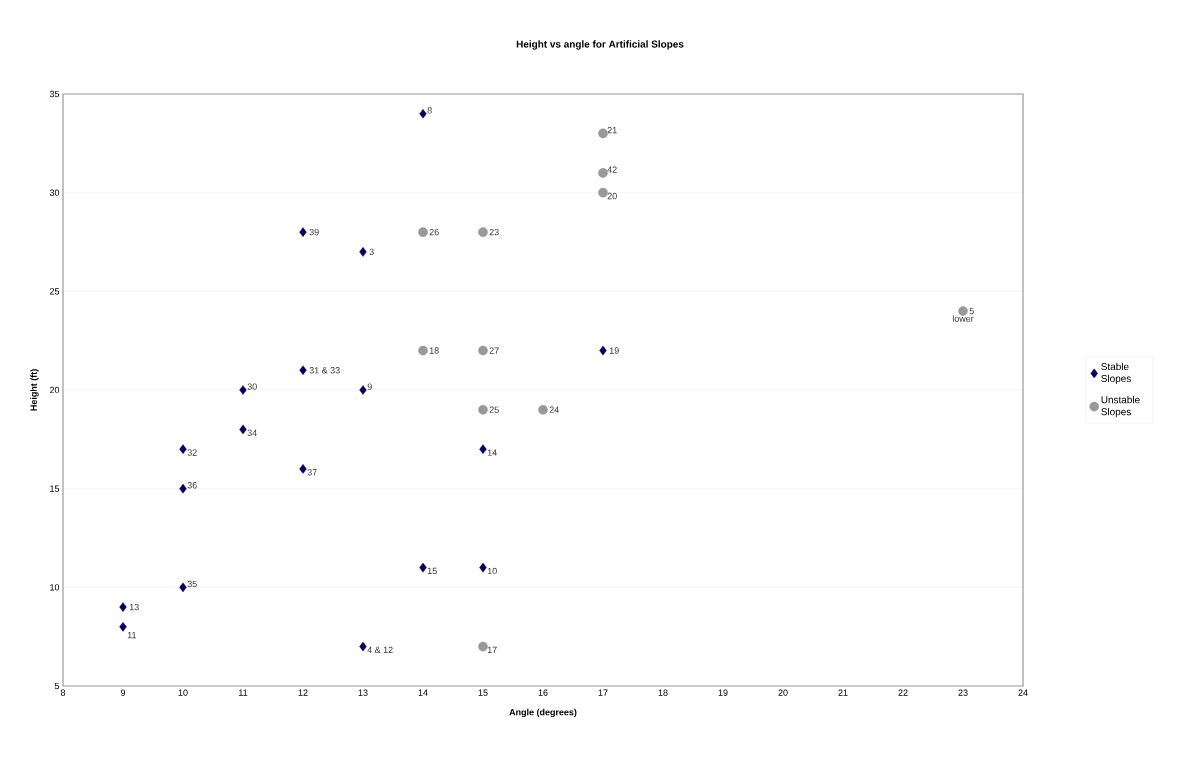 This screenshot has height=764, width=1199. What do you see at coordinates (54, 390) in the screenshot?
I see `y-tick-label: 20` at bounding box center [54, 390].